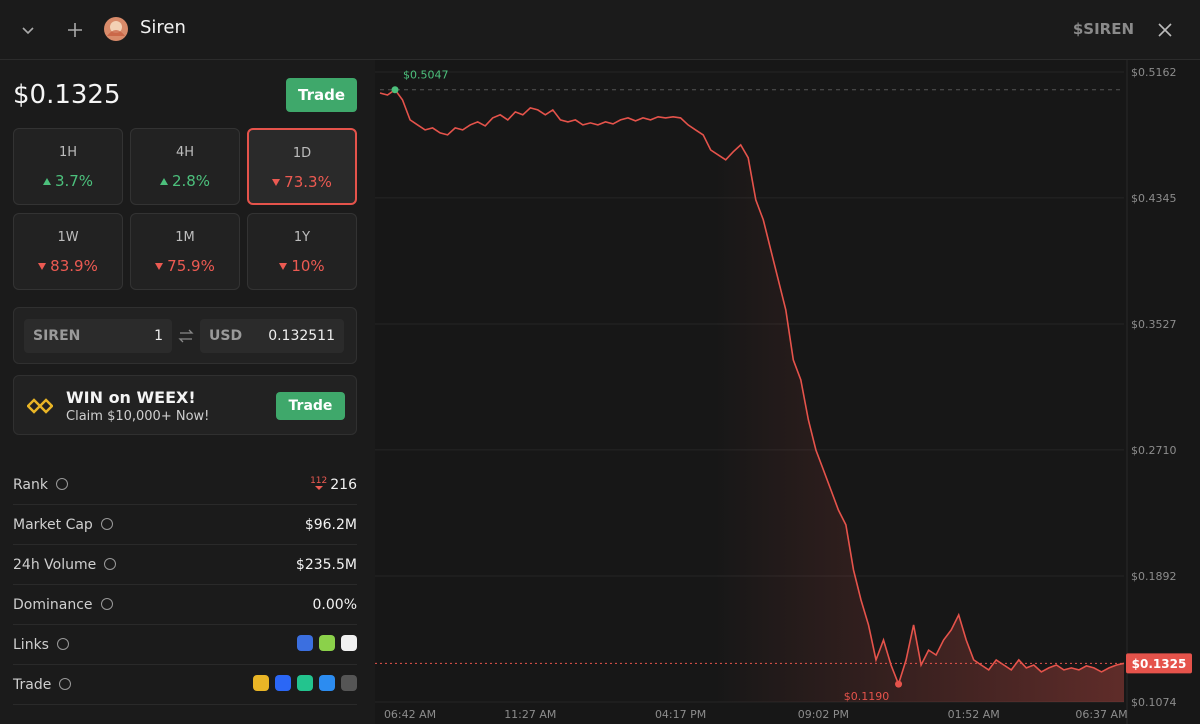 This screenshot has height=724, width=1200. I want to click on y-tick-label: $0.5162, so click(1154, 72).